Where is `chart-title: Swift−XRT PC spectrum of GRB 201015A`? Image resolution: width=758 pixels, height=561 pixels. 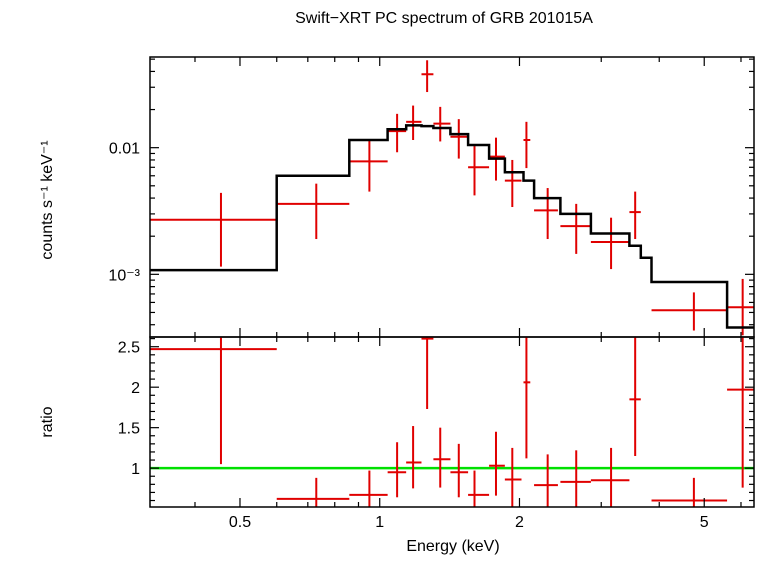 chart-title: Swift−XRT PC spectrum of GRB 201015A is located at coordinates (444, 18).